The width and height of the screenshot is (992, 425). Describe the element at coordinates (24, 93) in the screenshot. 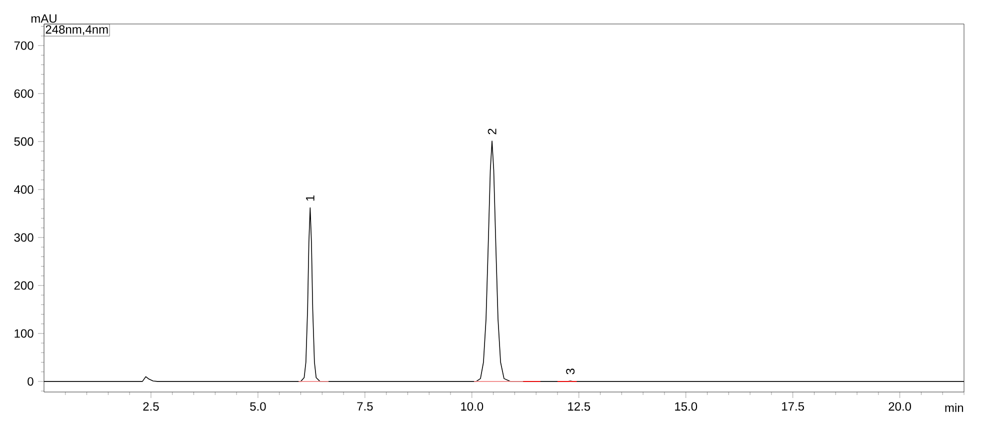

I see `y-tick-label: 600` at that location.